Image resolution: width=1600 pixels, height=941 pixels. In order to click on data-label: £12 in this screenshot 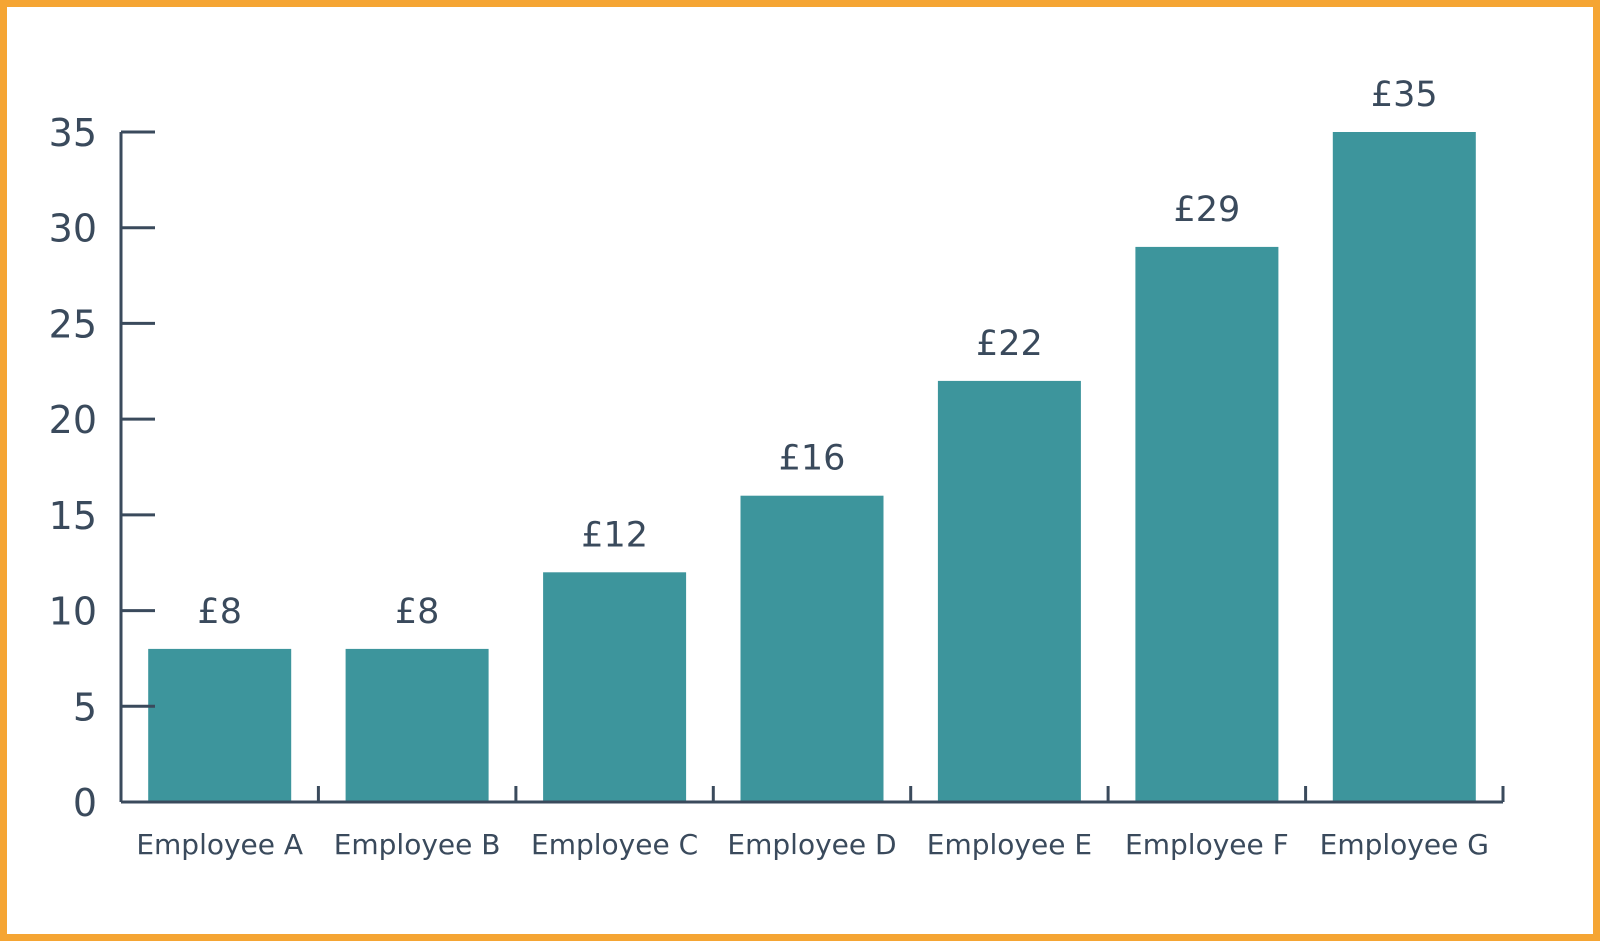, I will do `click(614, 535)`.